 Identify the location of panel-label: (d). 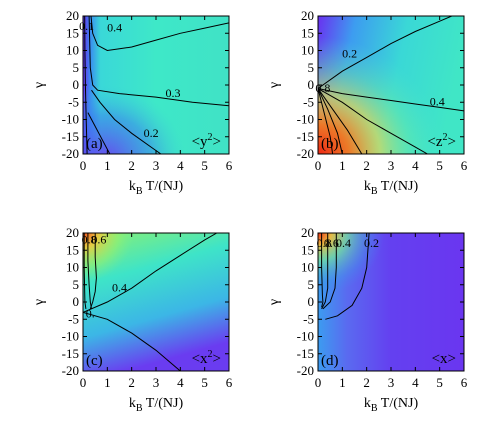
(330, 361).